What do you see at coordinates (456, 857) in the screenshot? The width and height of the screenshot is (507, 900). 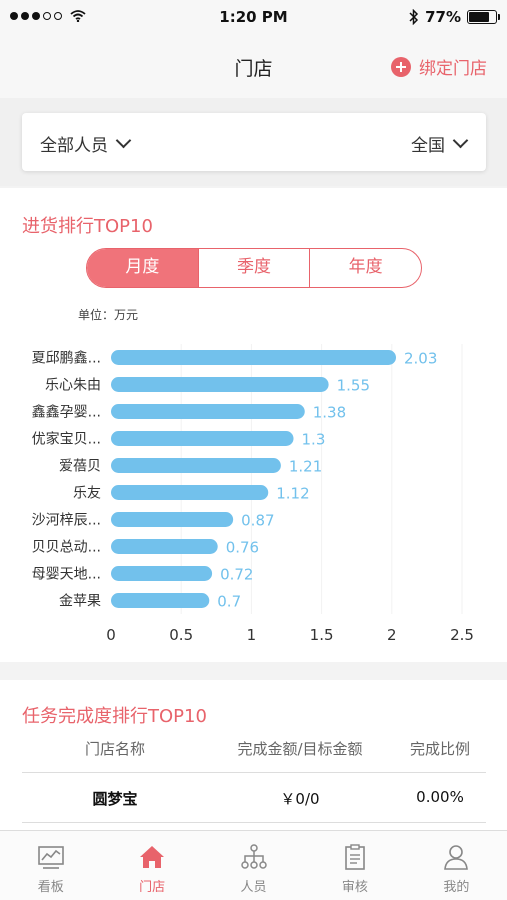 I see `user-icon` at bounding box center [456, 857].